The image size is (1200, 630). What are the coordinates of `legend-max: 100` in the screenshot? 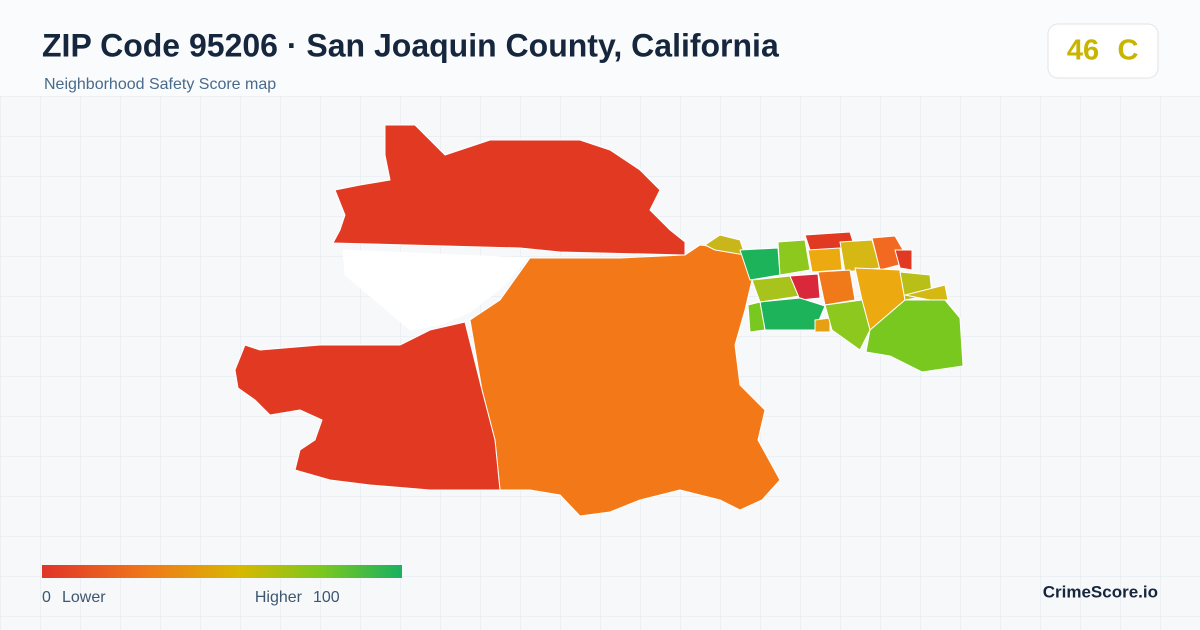 It's located at (326, 597).